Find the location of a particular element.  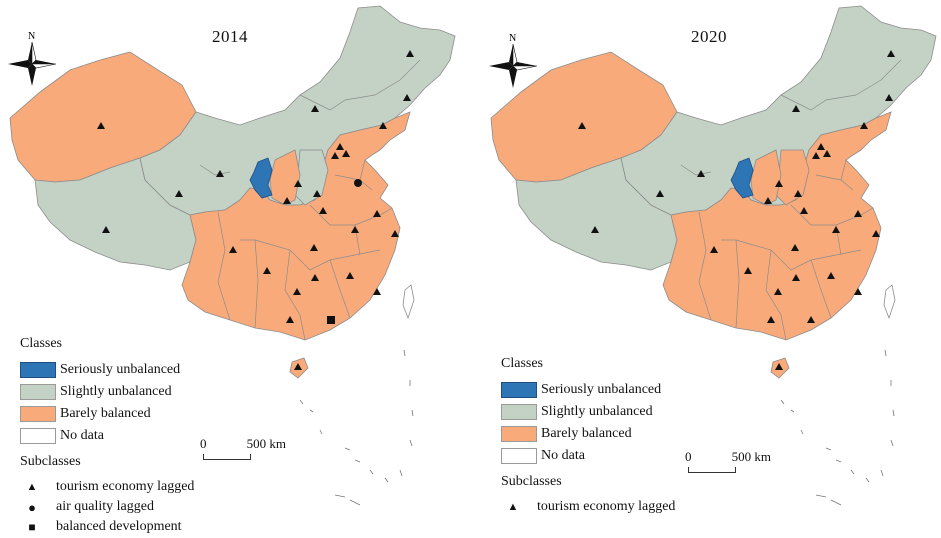

circle-icon: ● is located at coordinates (32, 507).